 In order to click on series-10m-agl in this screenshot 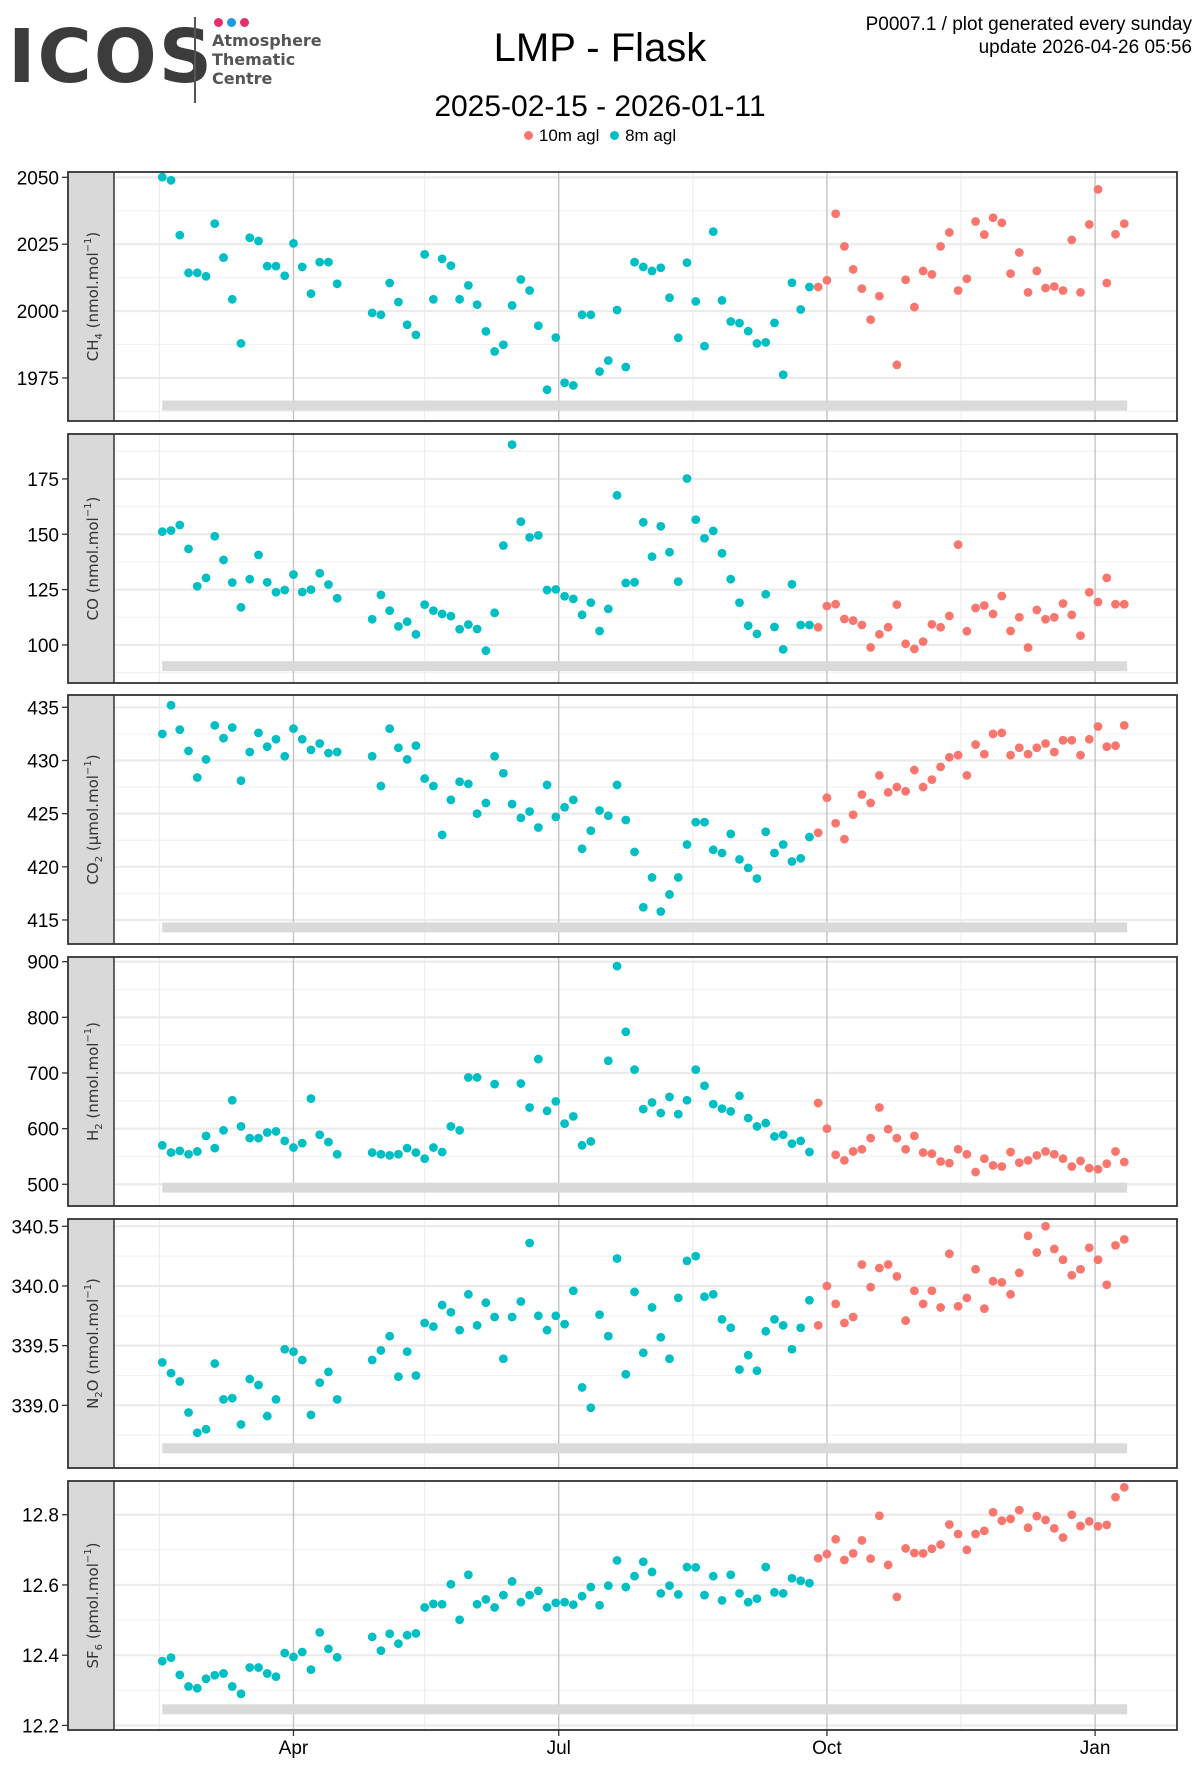, I will do `click(971, 597)`.